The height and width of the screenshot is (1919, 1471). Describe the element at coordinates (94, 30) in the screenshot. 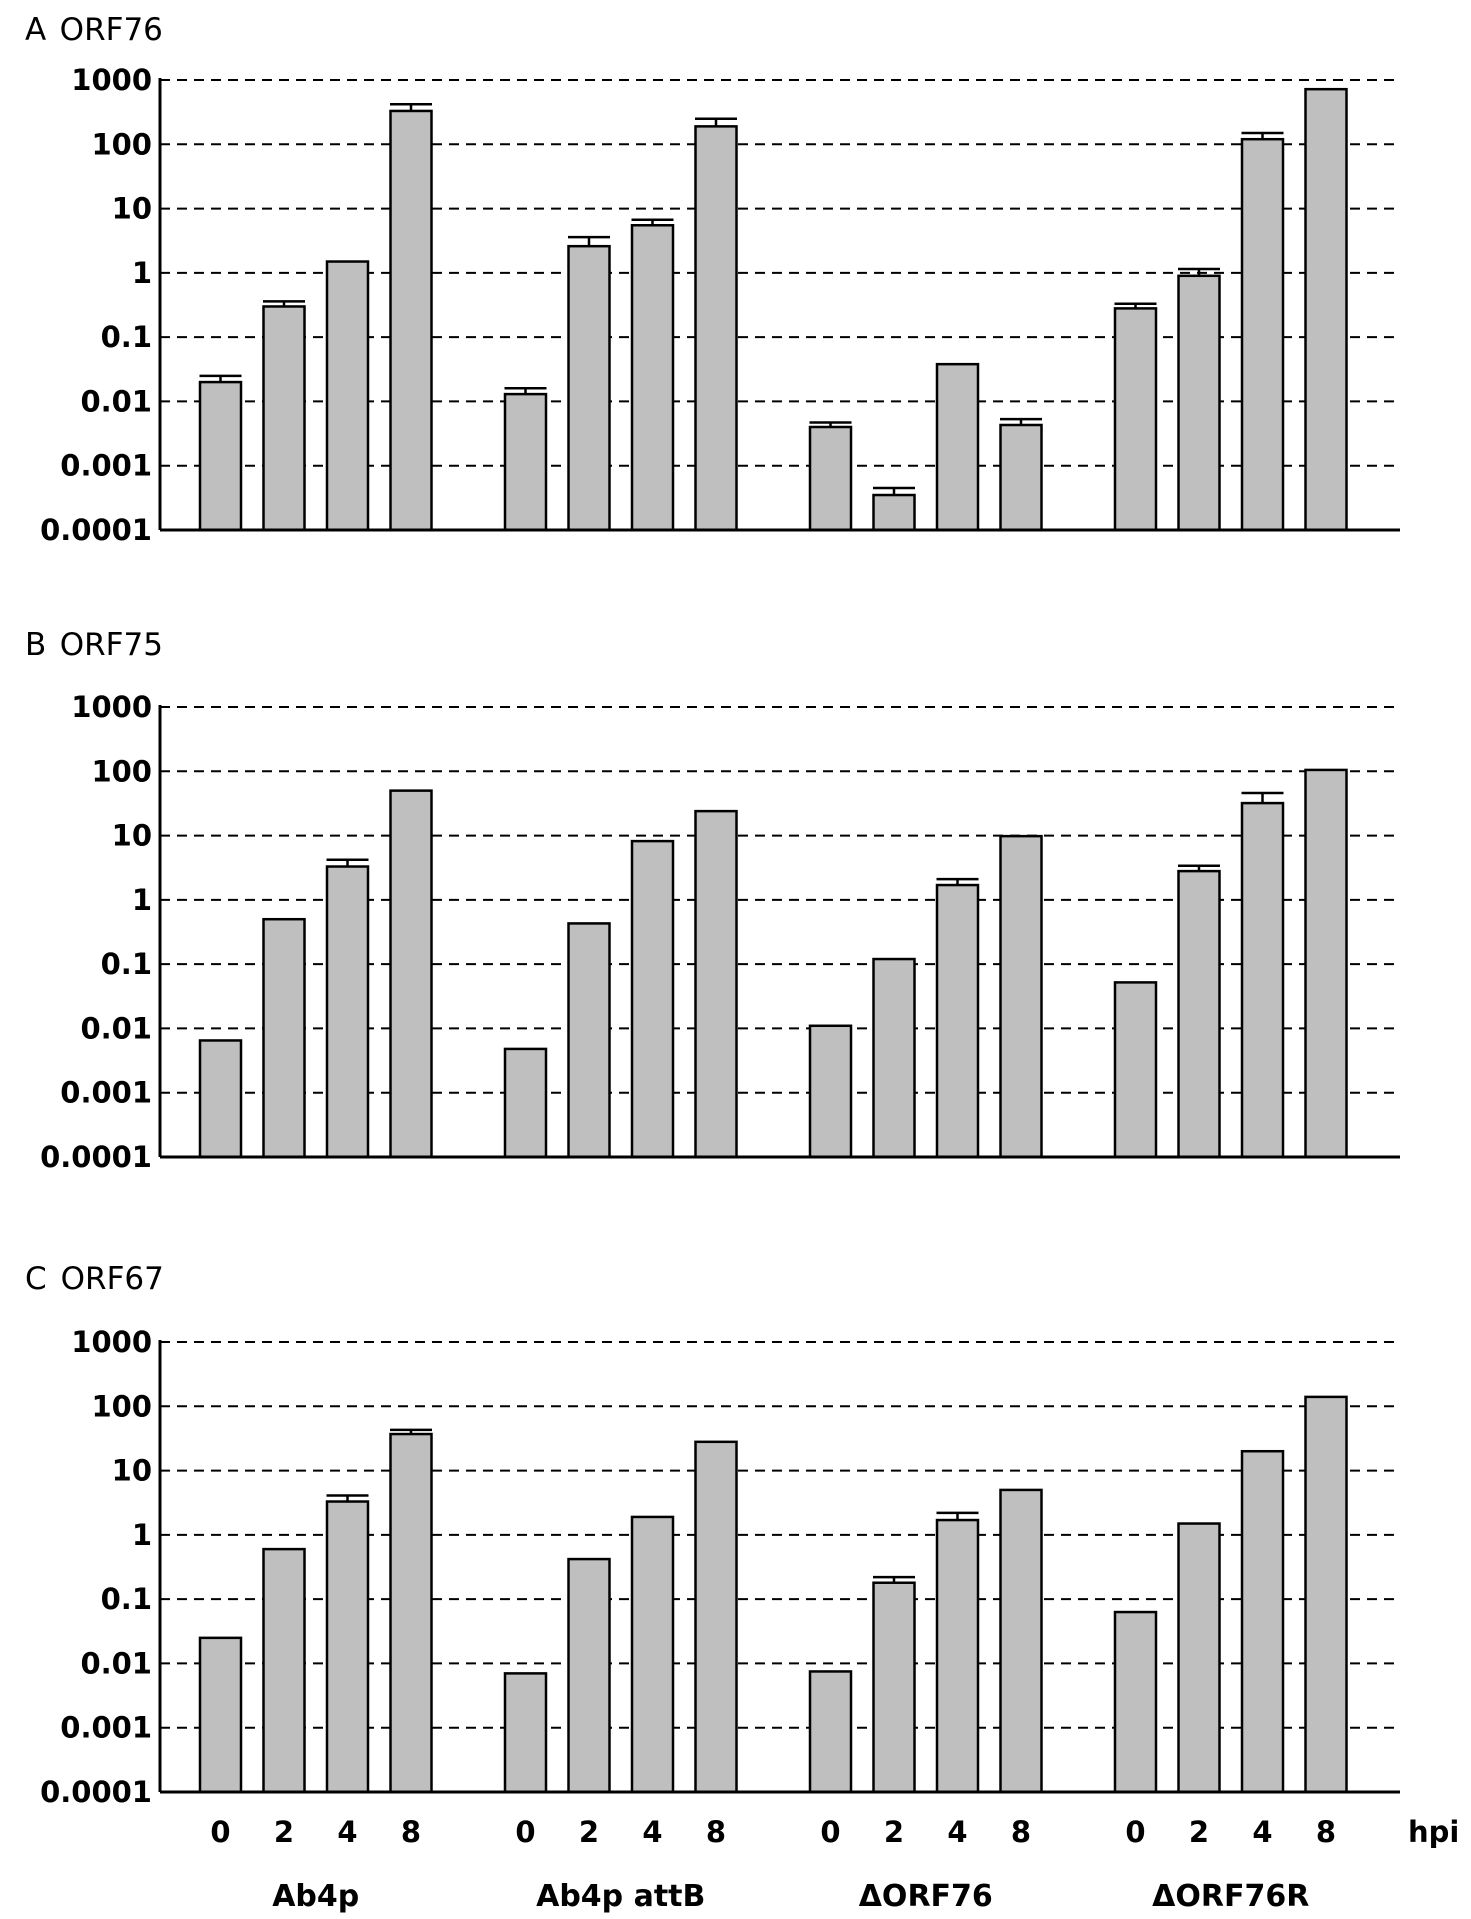

I see `panel-a-title: A ORF76` at that location.